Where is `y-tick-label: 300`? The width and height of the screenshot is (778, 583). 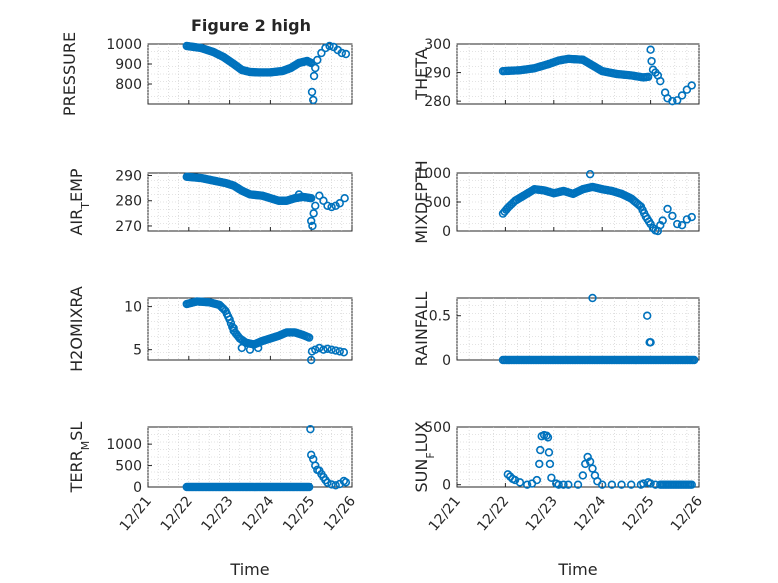 y-tick-label: 300 is located at coordinates (437, 45).